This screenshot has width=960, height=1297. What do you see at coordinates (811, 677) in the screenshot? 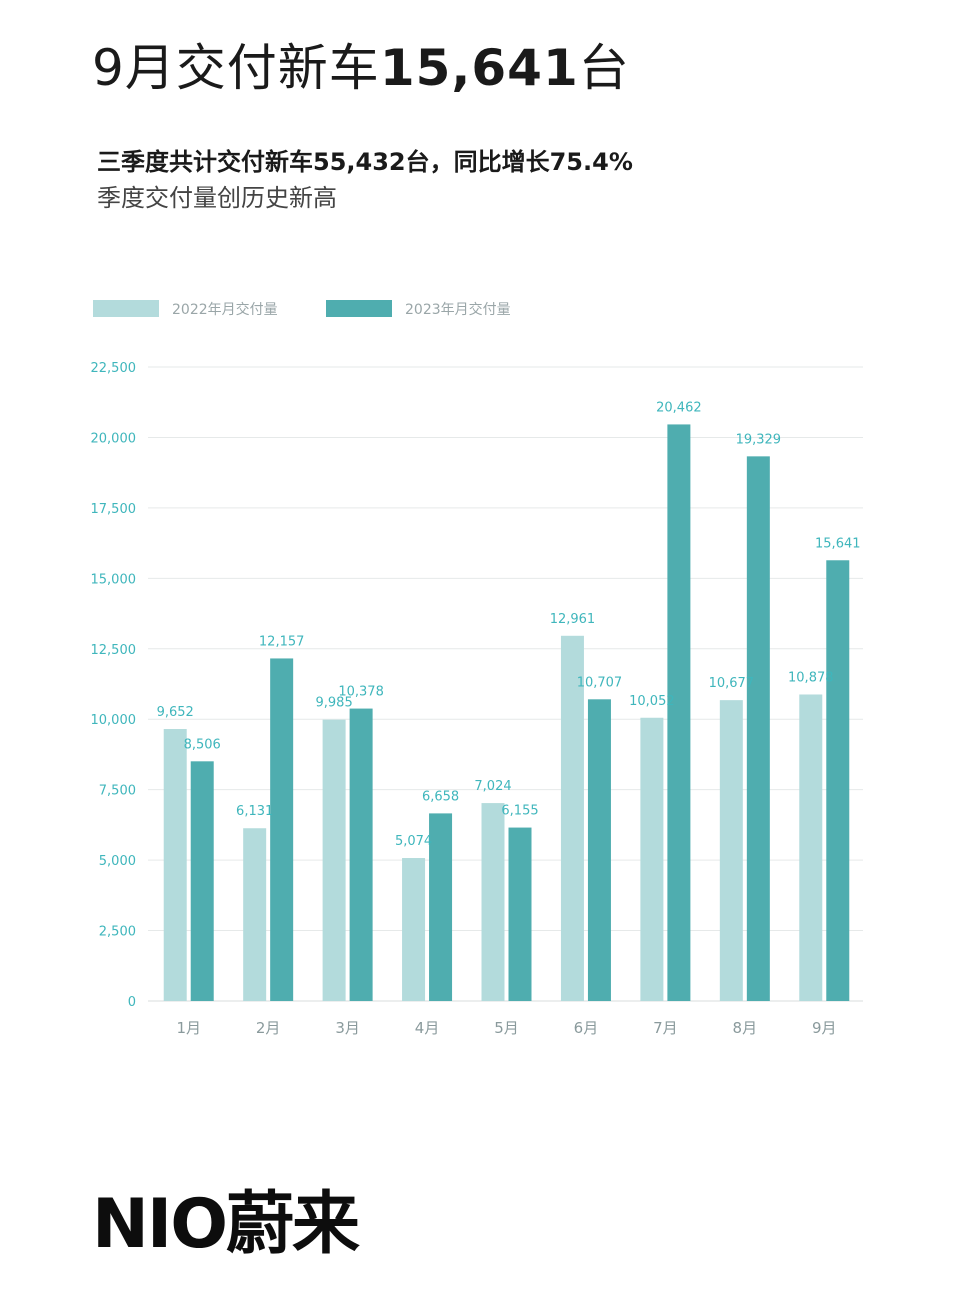
I see `data-label-2022: 10,878` at bounding box center [811, 677].